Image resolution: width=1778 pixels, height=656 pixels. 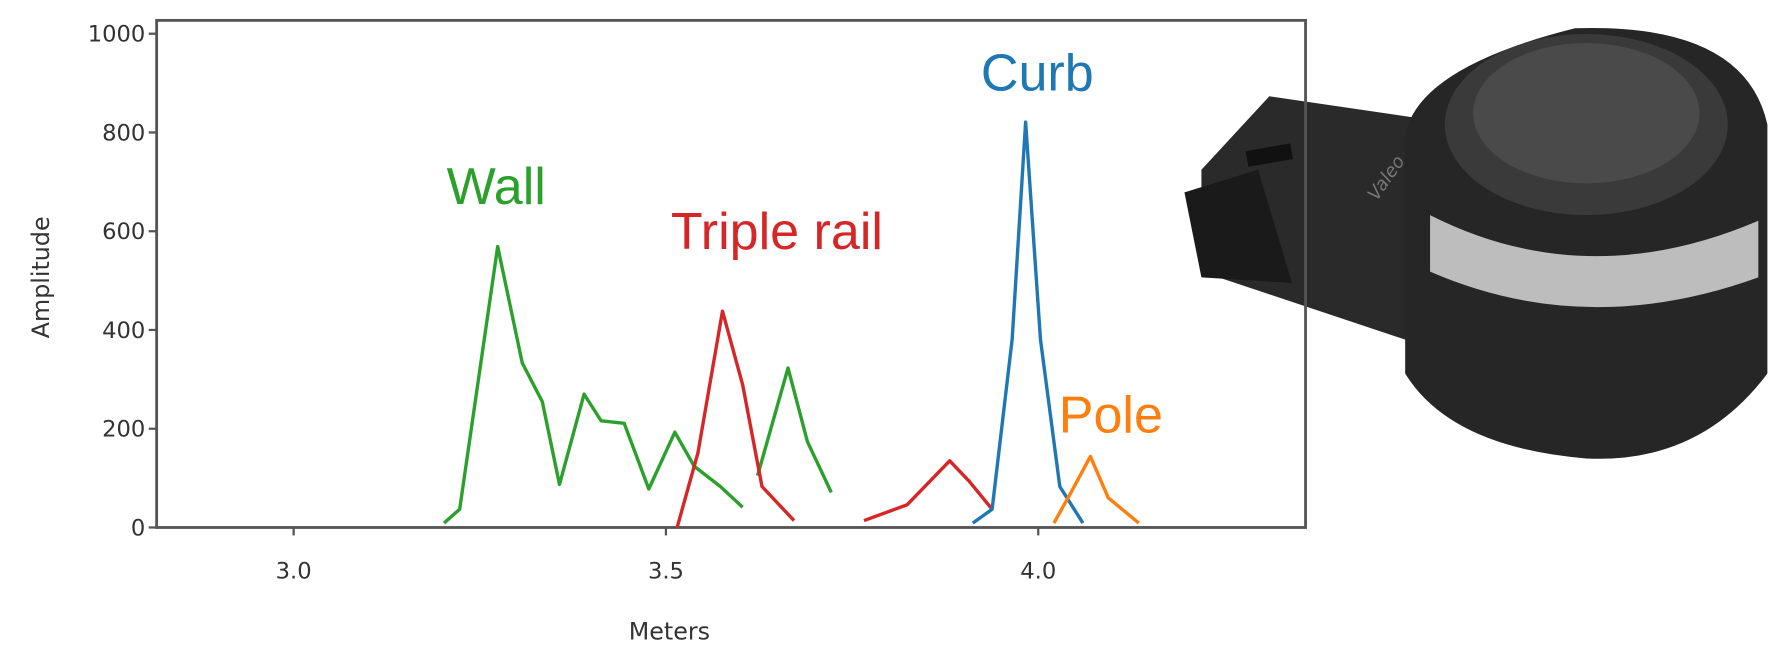 What do you see at coordinates (41, 277) in the screenshot?
I see `y-axis-label: Amplitude` at bounding box center [41, 277].